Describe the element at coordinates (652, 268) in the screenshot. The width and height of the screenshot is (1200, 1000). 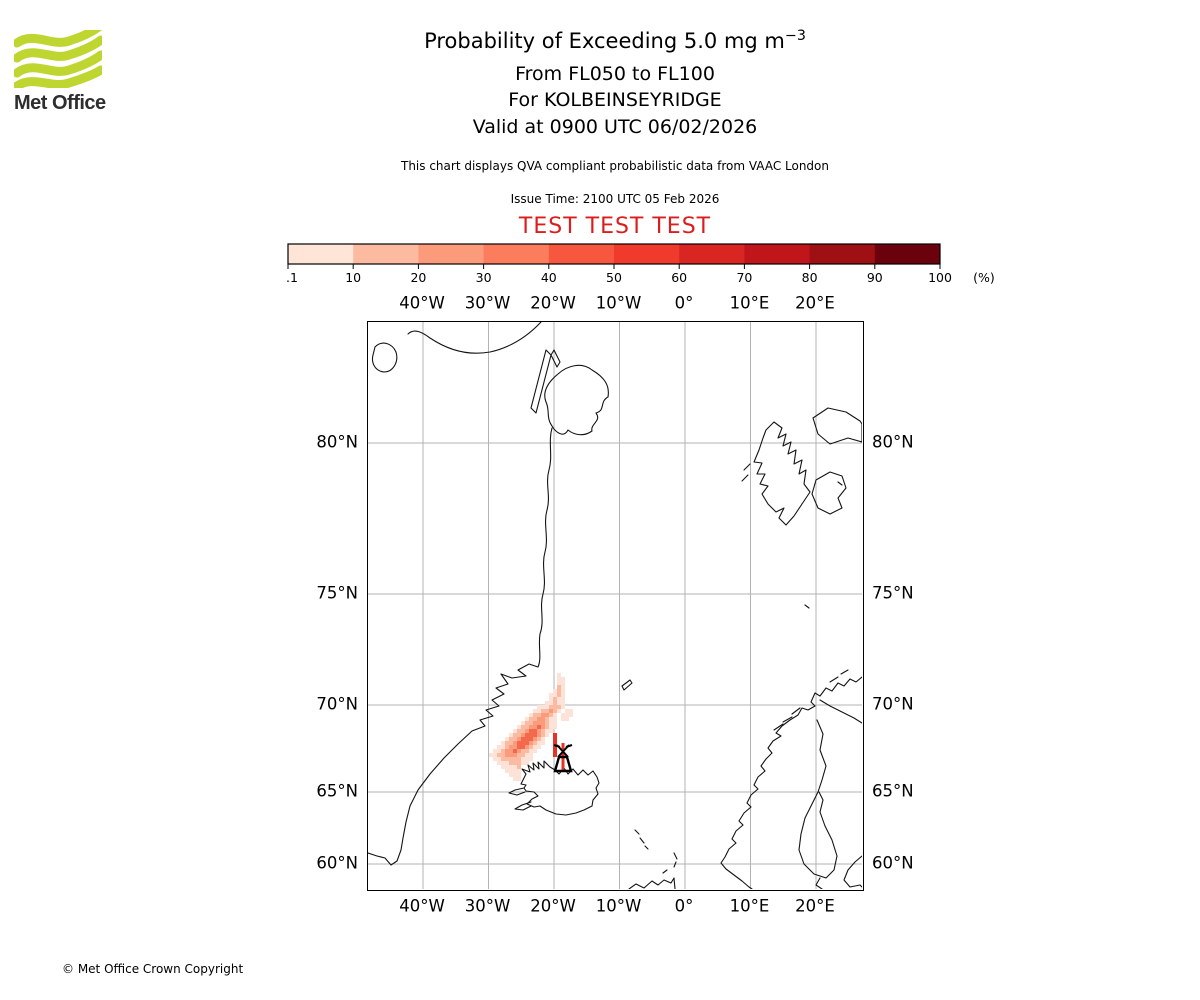
I see `probability-colorbar: 0.1 10 20 30 40 50 60 70 80 90 100 (%)` at that location.